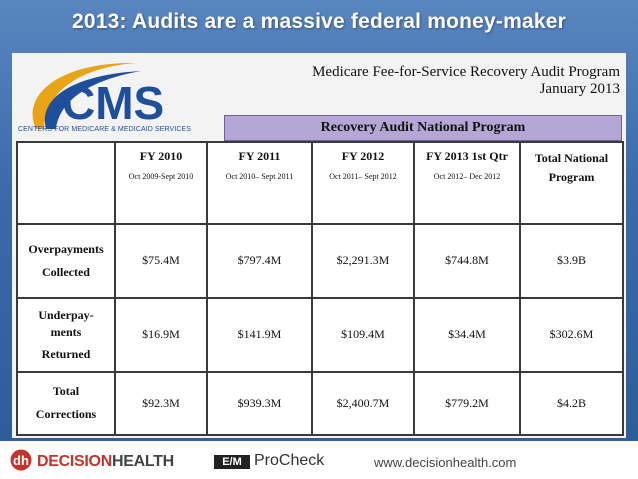 This screenshot has width=638, height=479. Describe the element at coordinates (259, 183) in the screenshot. I see `column-header: FY 2011 Oct 2010– Sept 2011` at that location.